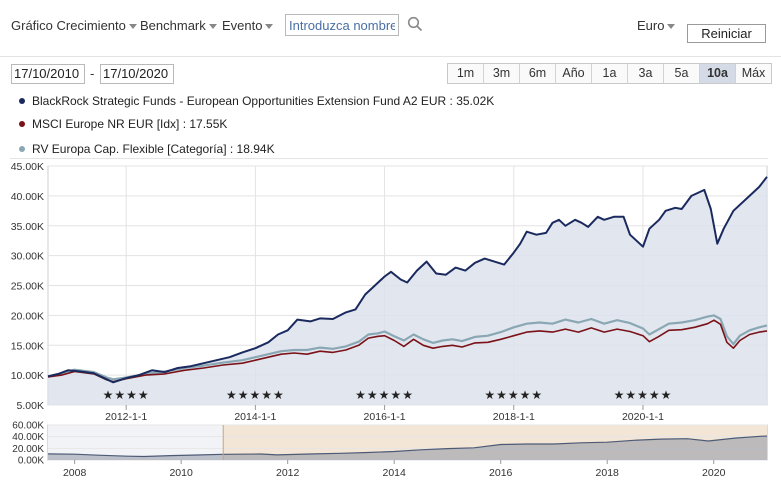  I want to click on y-tick-label: 35.00K, so click(27, 227).